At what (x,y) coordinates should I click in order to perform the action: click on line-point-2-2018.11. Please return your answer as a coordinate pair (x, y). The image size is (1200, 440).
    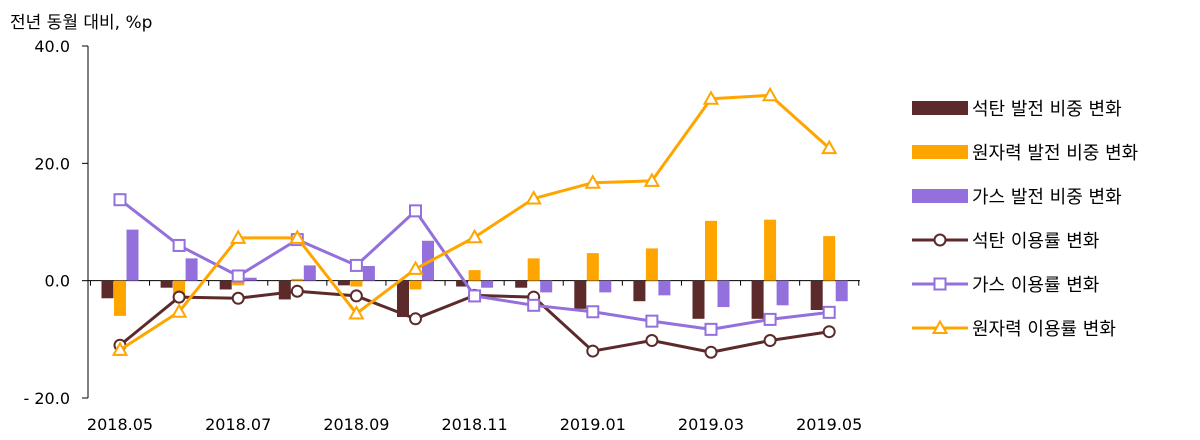
    Looking at the image, I should click on (475, 296).